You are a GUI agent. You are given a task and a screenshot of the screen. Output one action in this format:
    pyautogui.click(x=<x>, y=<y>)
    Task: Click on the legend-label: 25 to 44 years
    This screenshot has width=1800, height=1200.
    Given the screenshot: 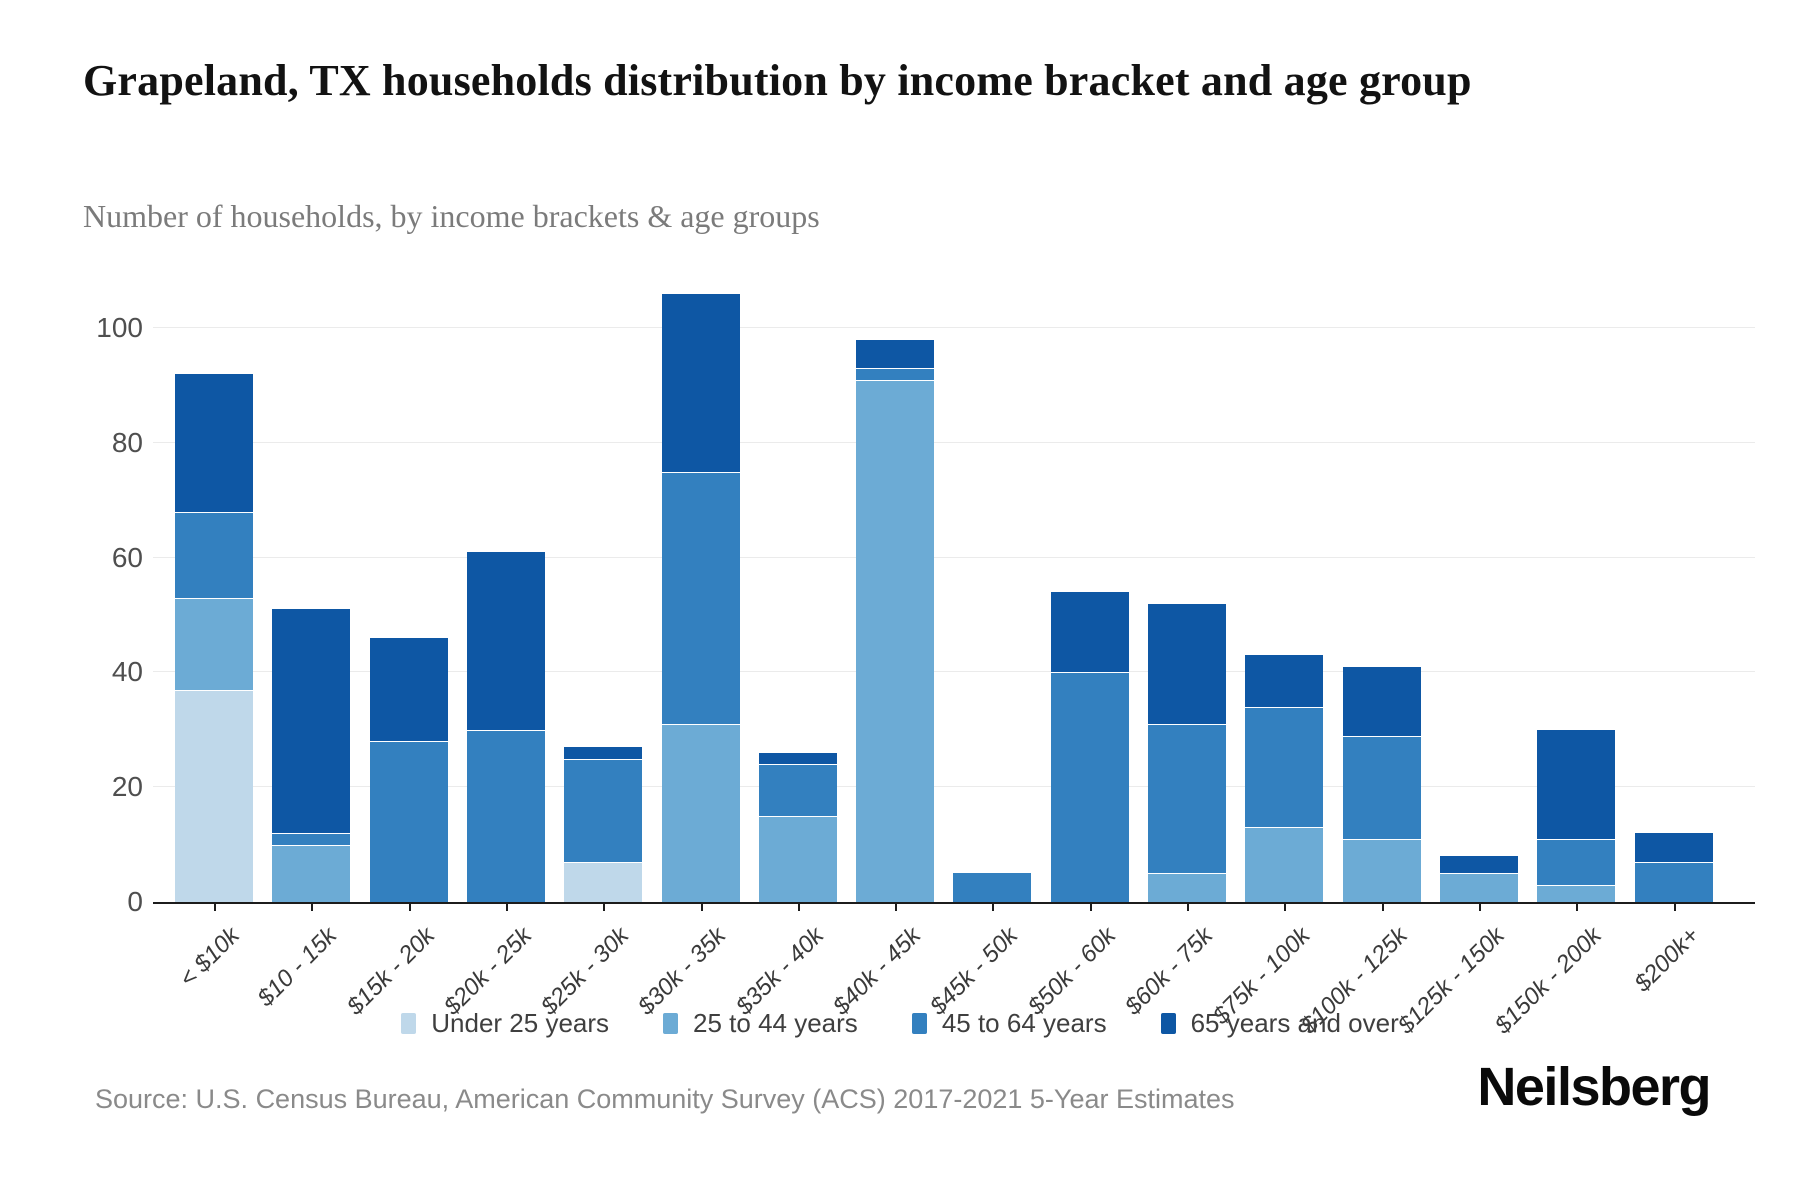 What is the action you would take?
    pyautogui.click(x=775, y=1023)
    